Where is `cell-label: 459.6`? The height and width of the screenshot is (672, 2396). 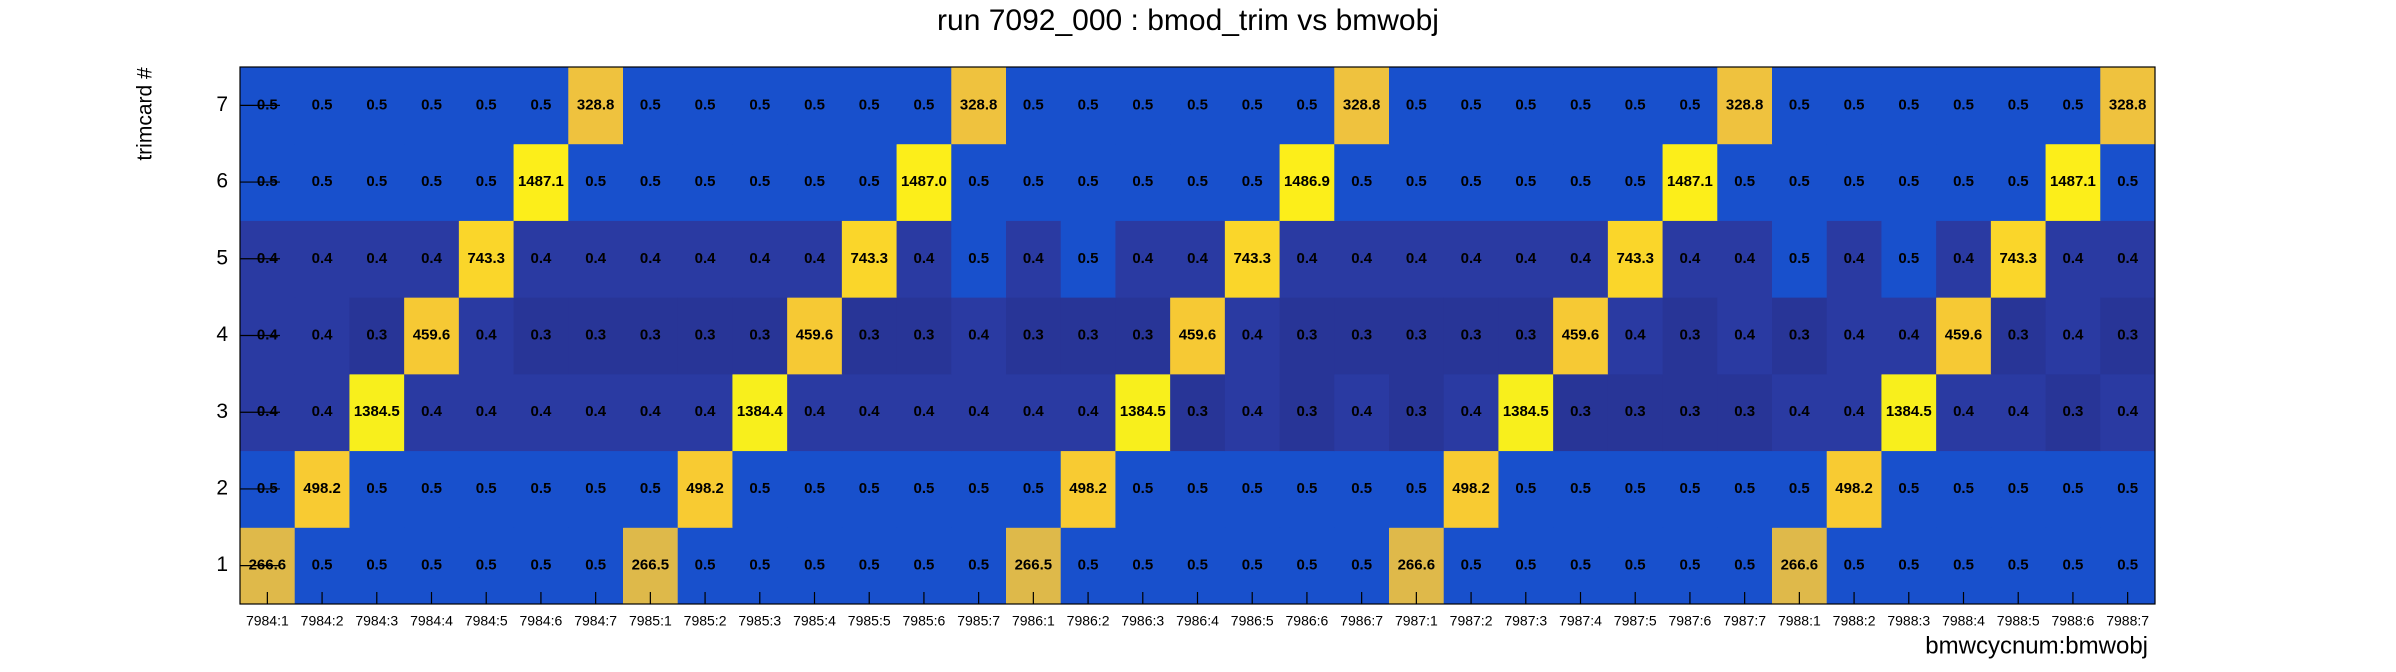 cell-label: 459.6 is located at coordinates (1581, 334).